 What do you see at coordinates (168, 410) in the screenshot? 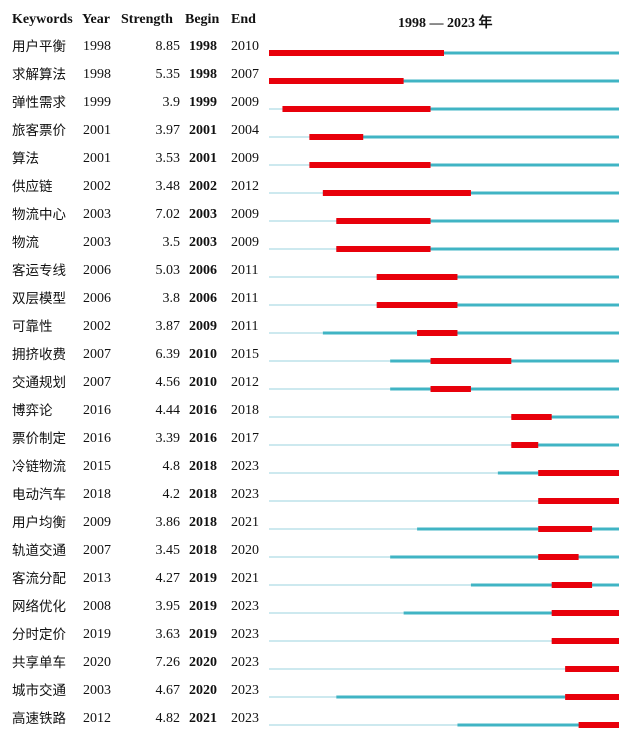
I see `row-strength: 4.44` at bounding box center [168, 410].